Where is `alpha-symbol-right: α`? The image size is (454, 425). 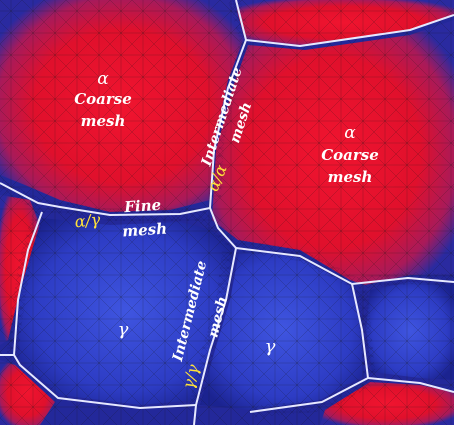 alpha-symbol-right: α is located at coordinates (350, 133).